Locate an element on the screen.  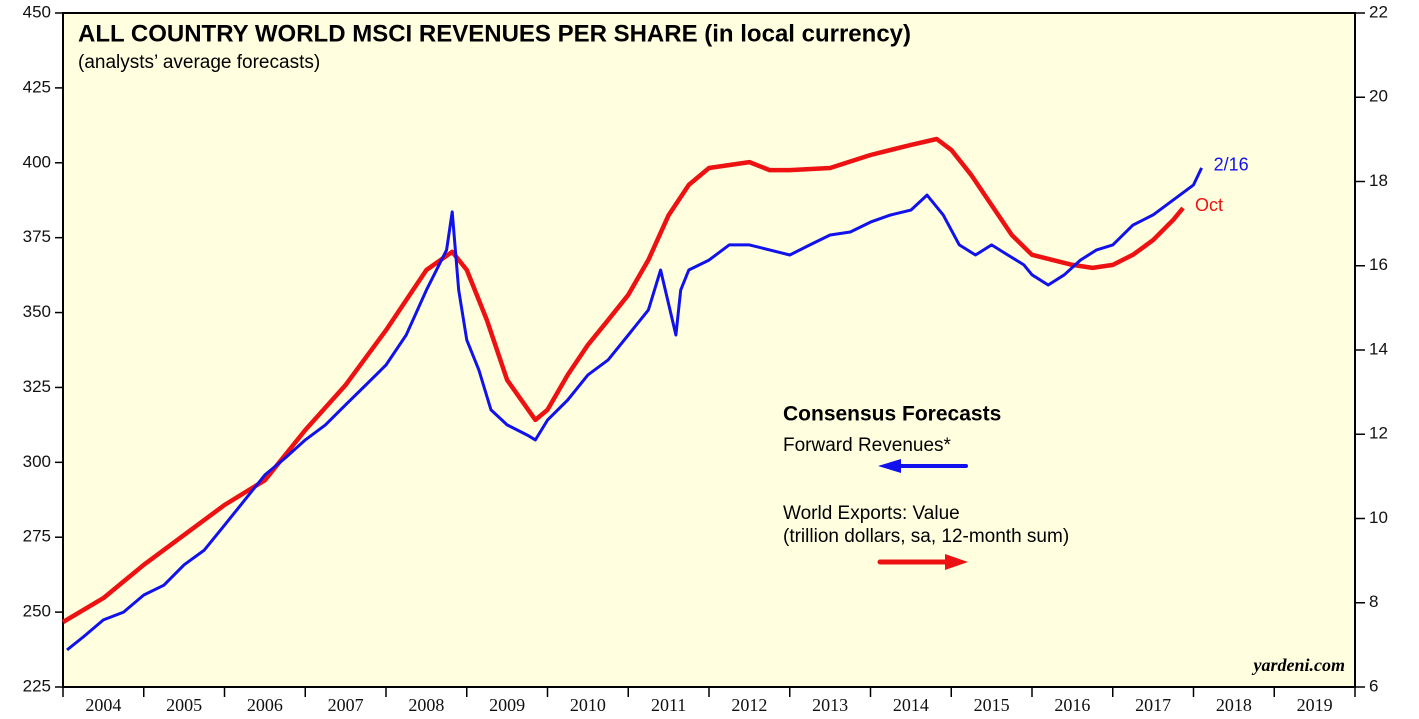
y-tick-label: 375 is located at coordinates (37, 236).